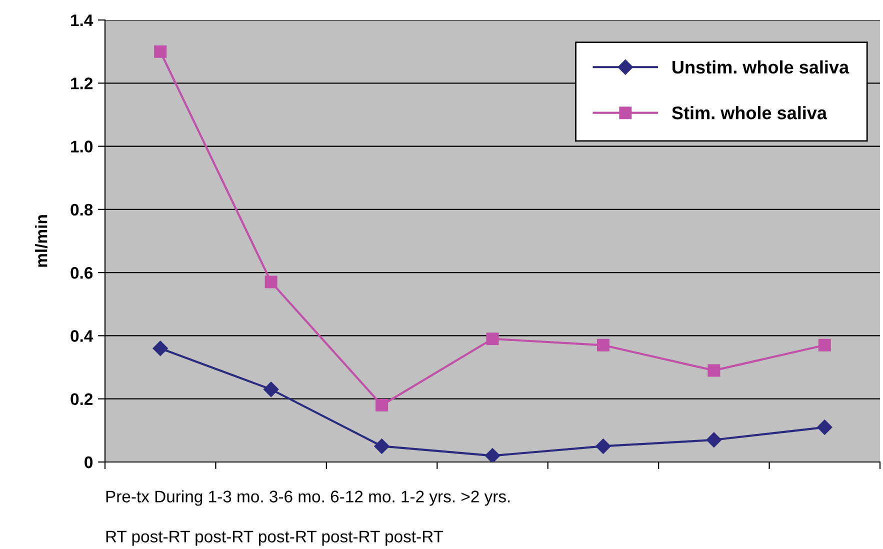 The image size is (883, 549). I want to click on y-tick-label: 1.0, so click(82, 146).